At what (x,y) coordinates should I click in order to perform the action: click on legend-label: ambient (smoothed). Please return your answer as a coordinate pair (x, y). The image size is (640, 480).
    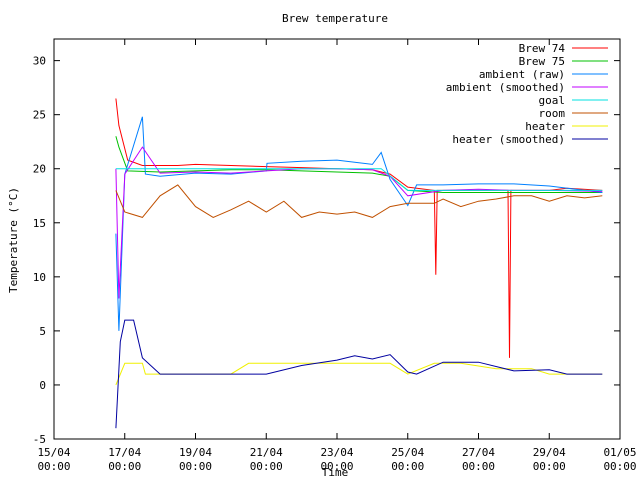
    Looking at the image, I should click on (505, 87).